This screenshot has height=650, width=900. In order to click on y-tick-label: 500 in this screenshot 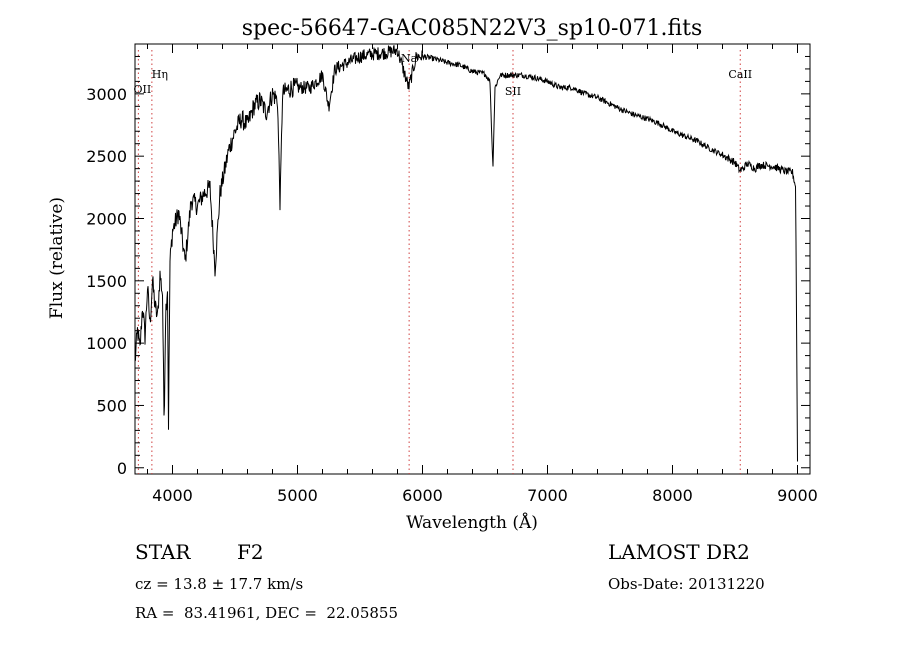, I will do `click(111, 405)`.